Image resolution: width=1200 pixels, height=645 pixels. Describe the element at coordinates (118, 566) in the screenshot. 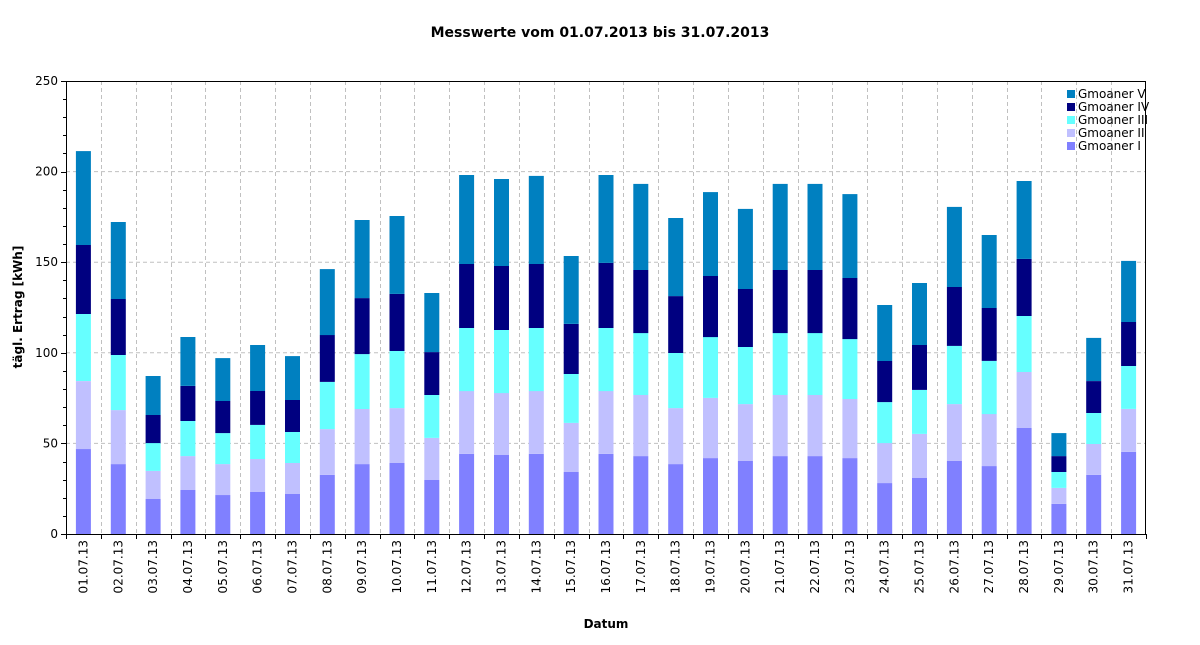

I see `x-tick-label: 02.07.13` at that location.